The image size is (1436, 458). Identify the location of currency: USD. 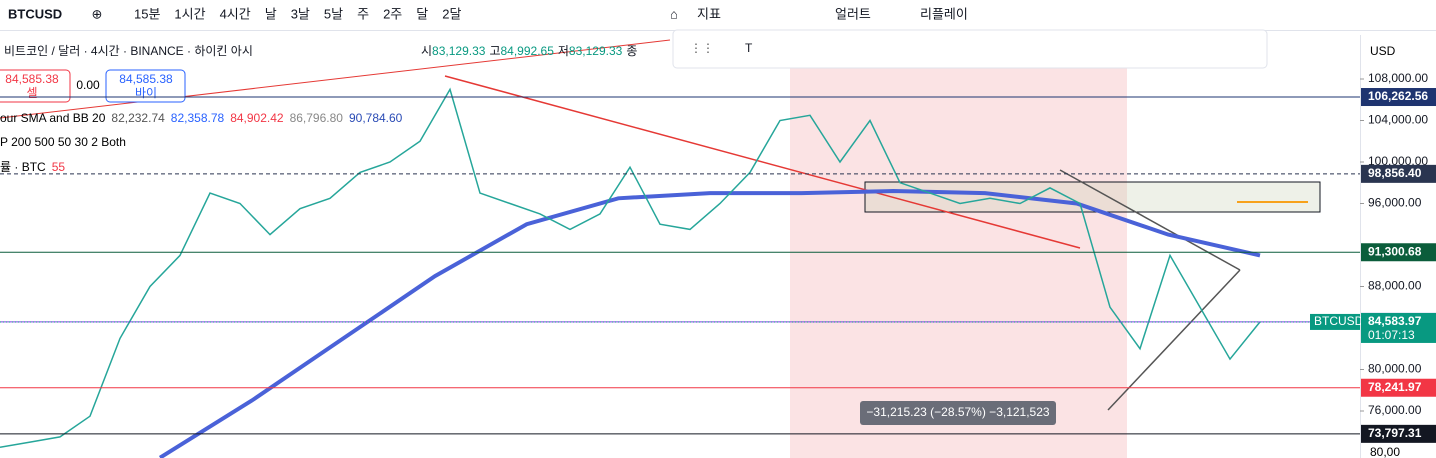
(1383, 51).